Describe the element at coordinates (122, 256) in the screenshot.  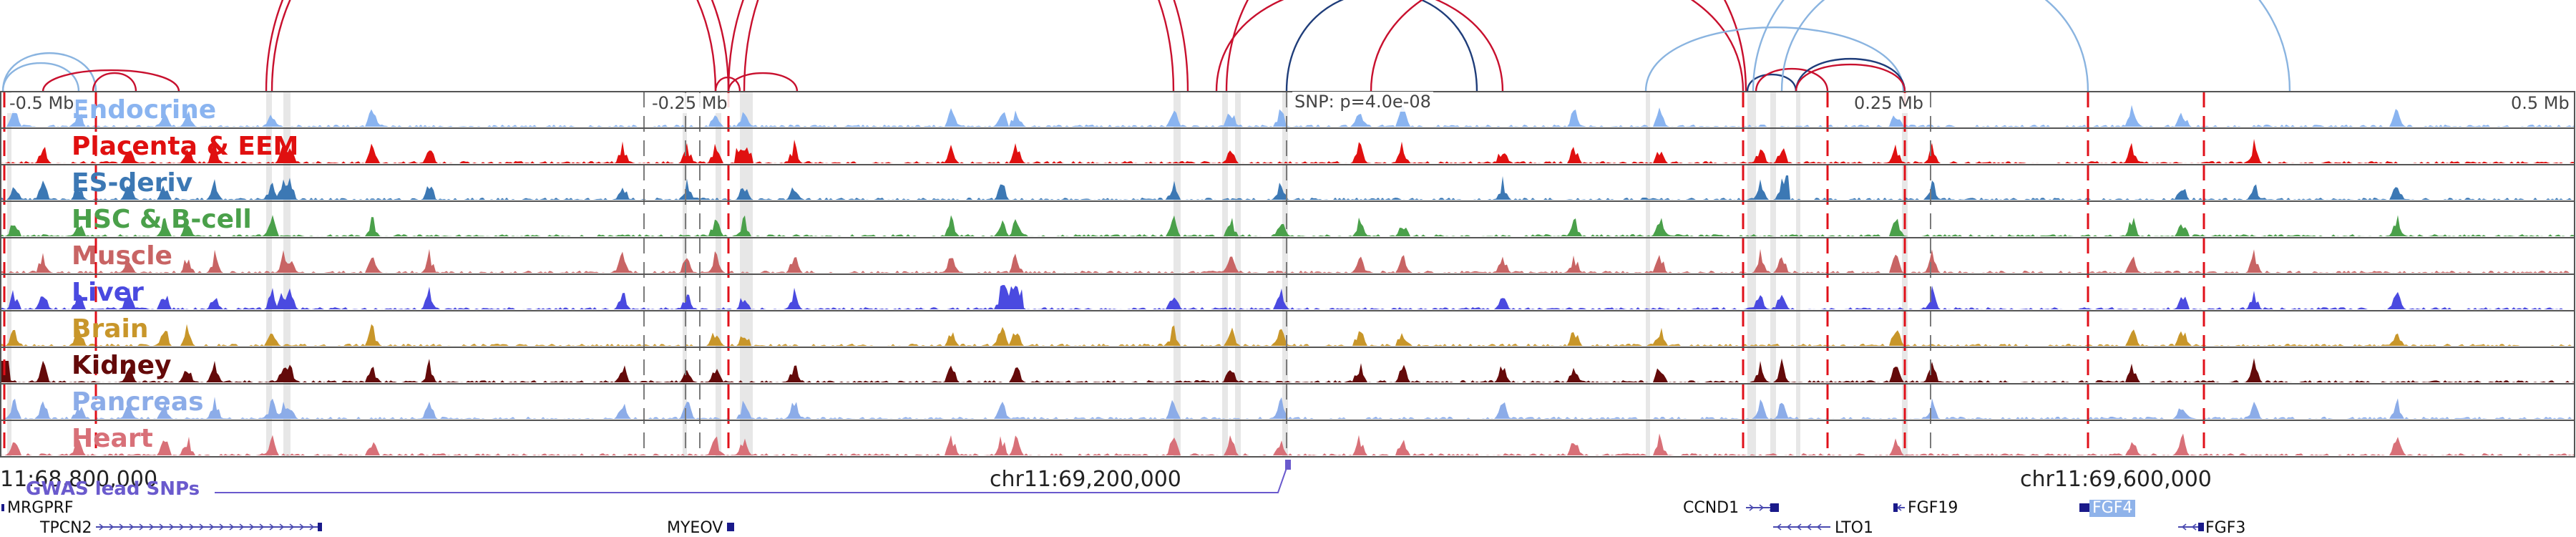
I see `track-label-muscle: Muscle` at that location.